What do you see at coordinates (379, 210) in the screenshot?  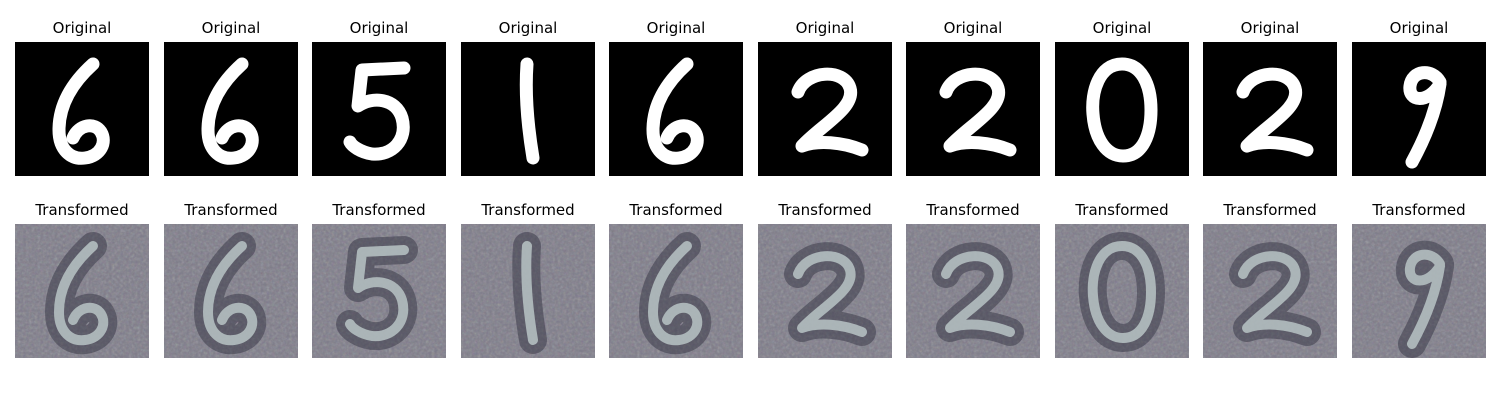 I see `transformed-title-3: Transformed` at bounding box center [379, 210].